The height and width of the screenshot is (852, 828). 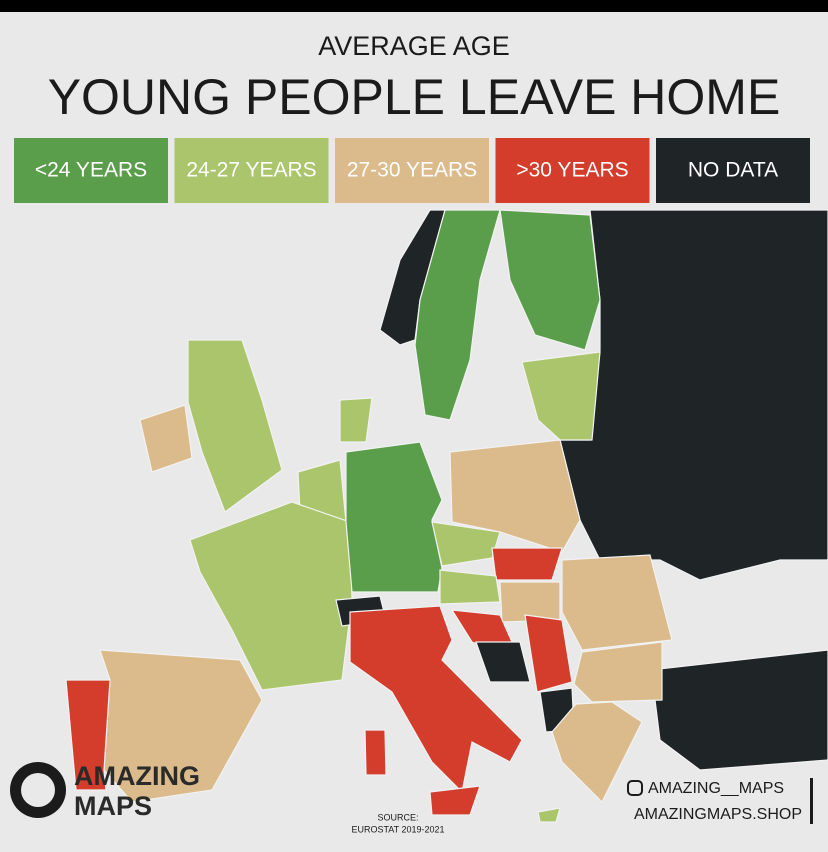 What do you see at coordinates (455, 800) in the screenshot?
I see `sicily` at bounding box center [455, 800].